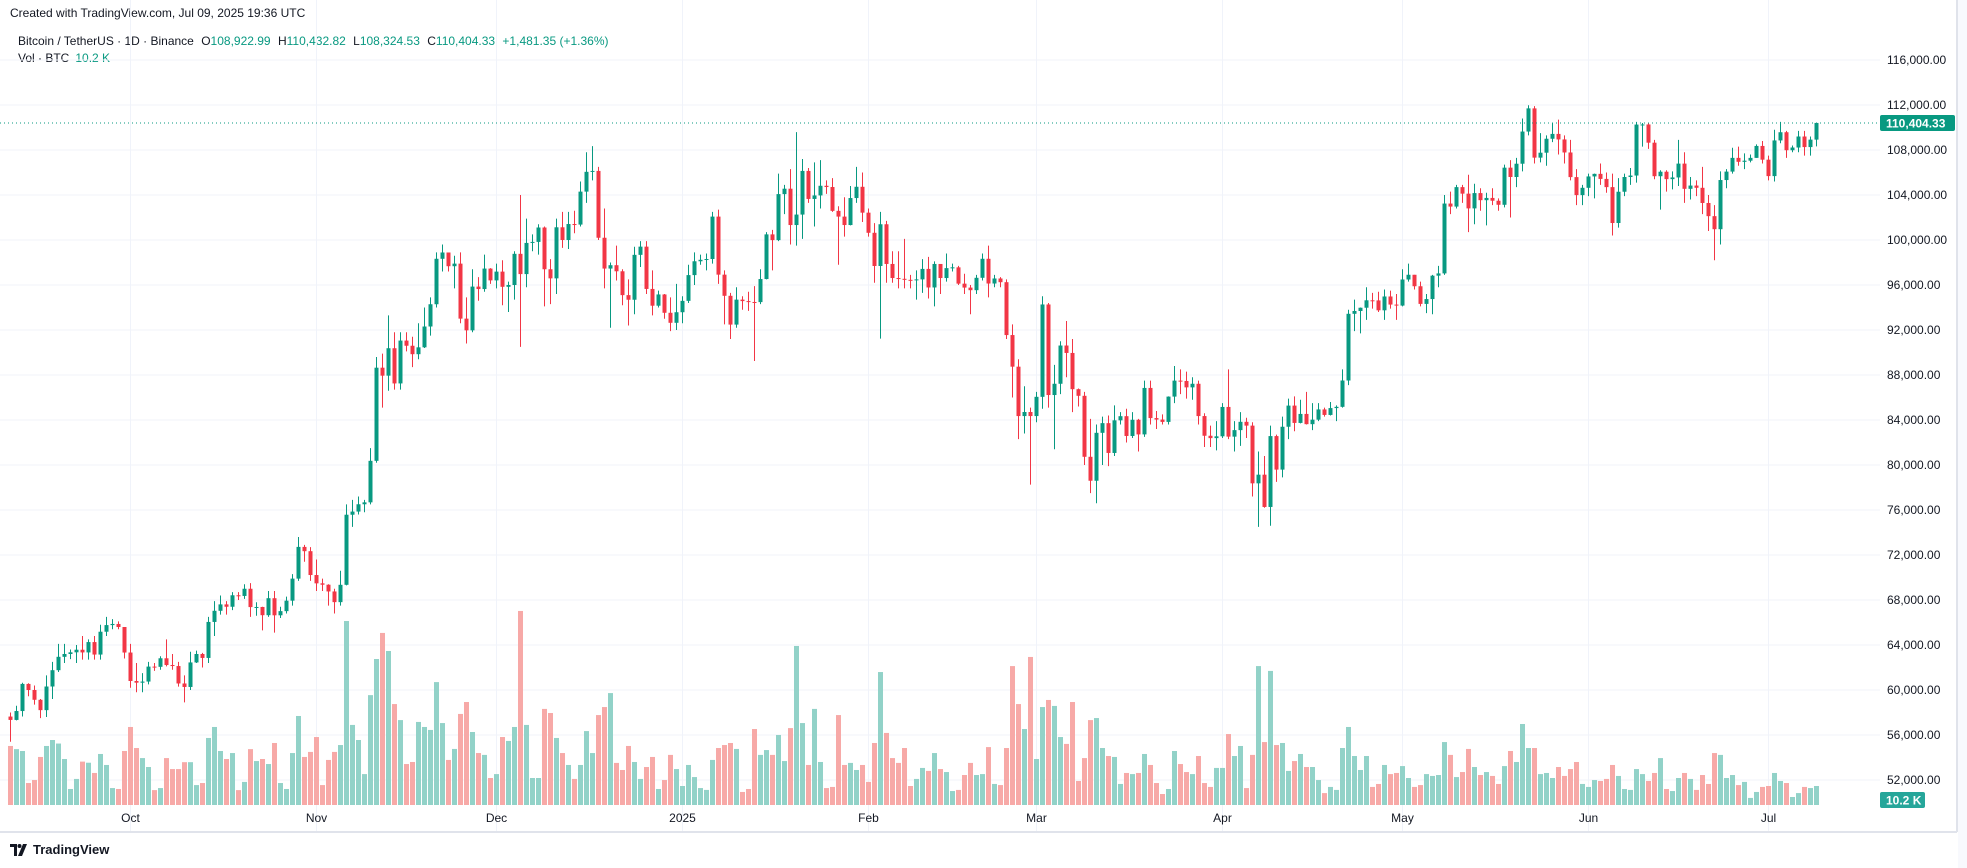 This screenshot has height=868, width=1967. I want to click on time-tick-label: Jul, so click(1768, 818).